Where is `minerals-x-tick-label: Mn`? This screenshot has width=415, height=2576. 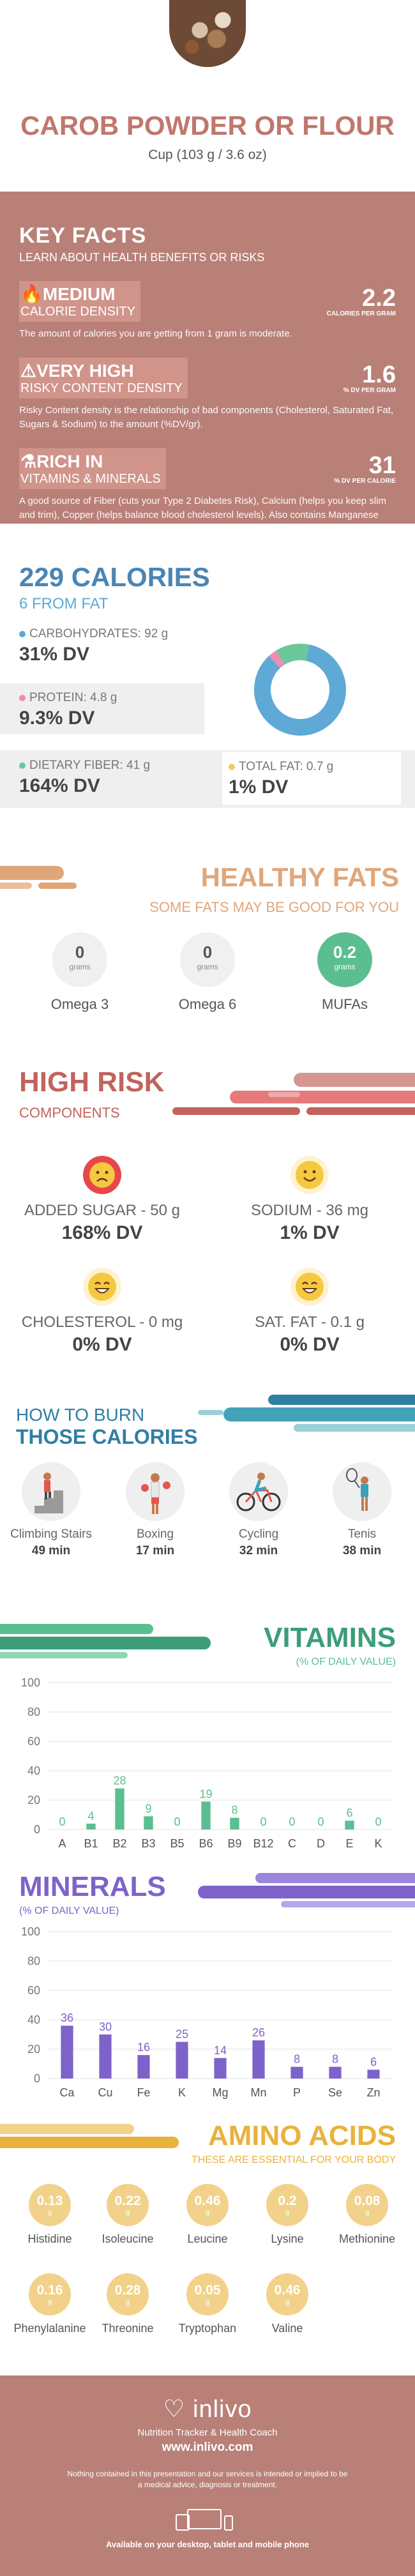 minerals-x-tick-label: Mn is located at coordinates (258, 2093).